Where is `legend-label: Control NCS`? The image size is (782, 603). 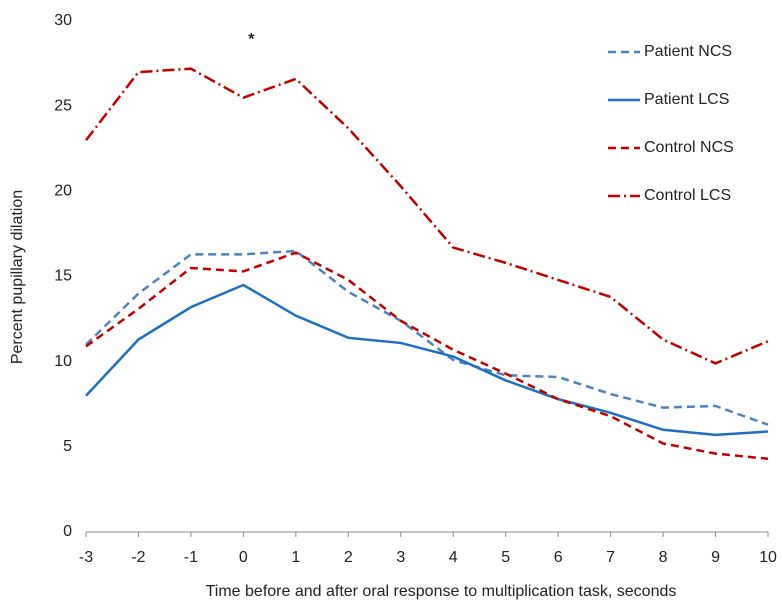
legend-label: Control NCS is located at coordinates (689, 147).